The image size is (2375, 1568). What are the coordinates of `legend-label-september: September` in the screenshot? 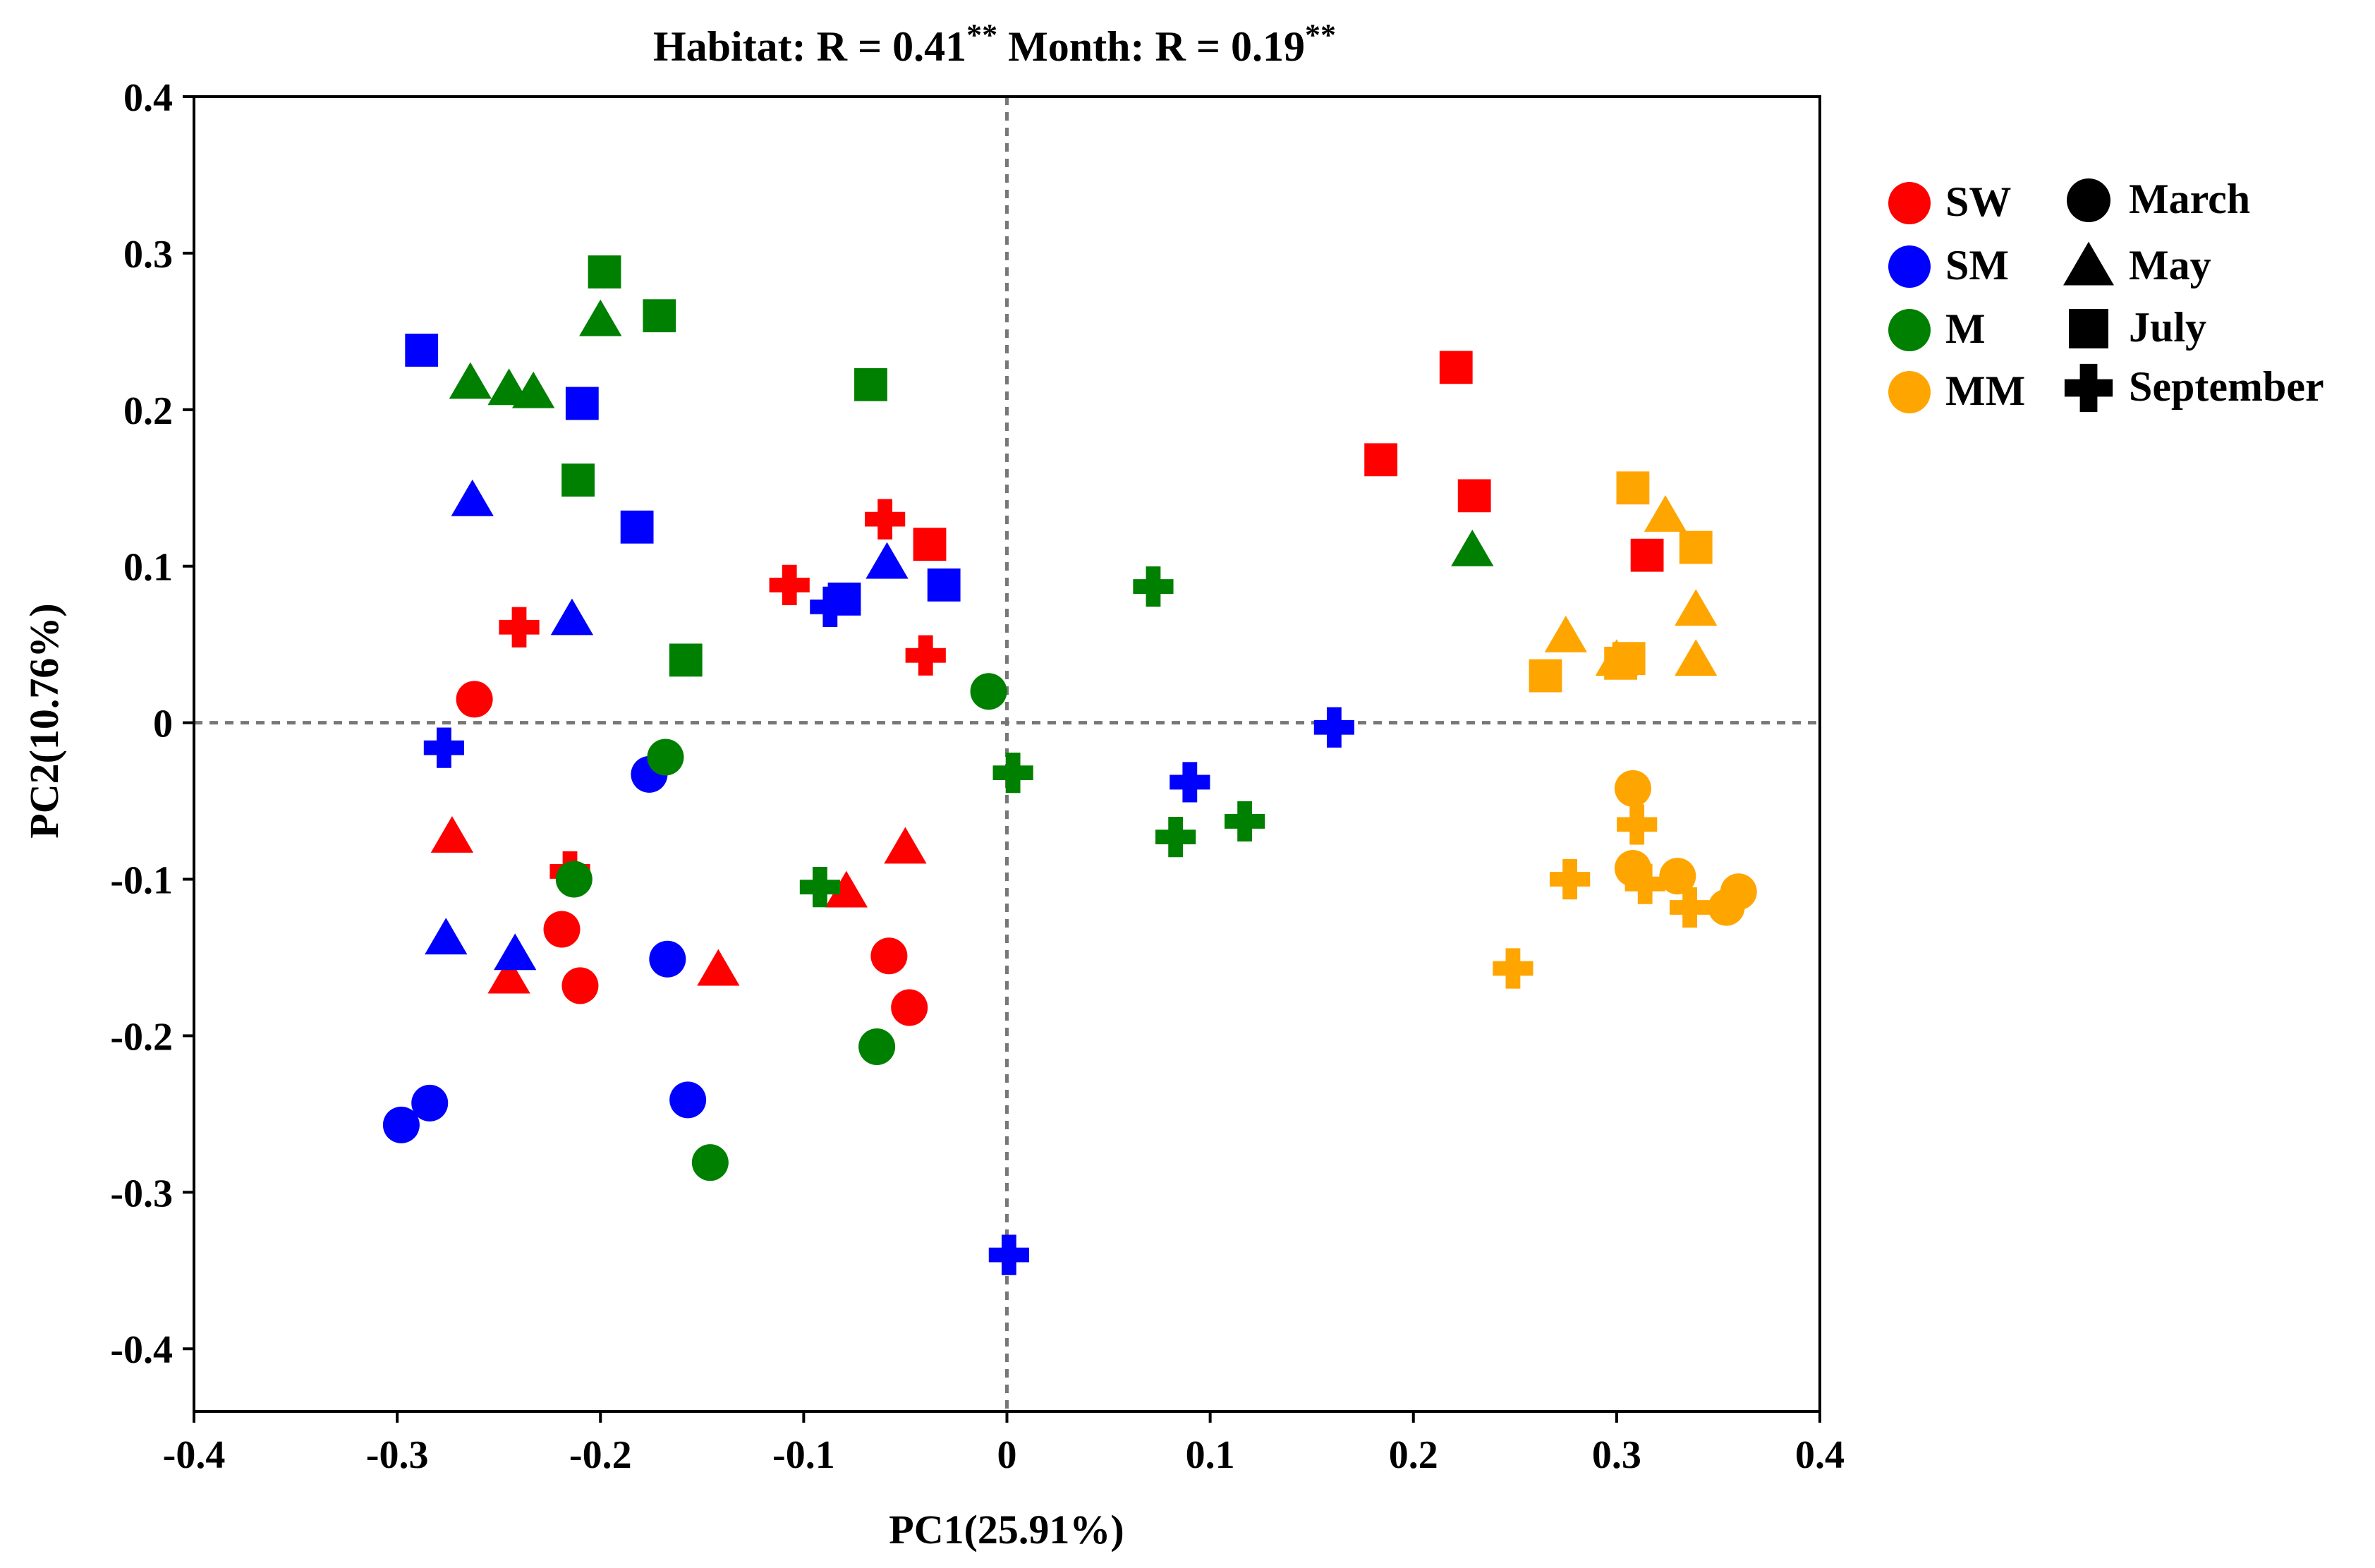 It's located at (2226, 386).